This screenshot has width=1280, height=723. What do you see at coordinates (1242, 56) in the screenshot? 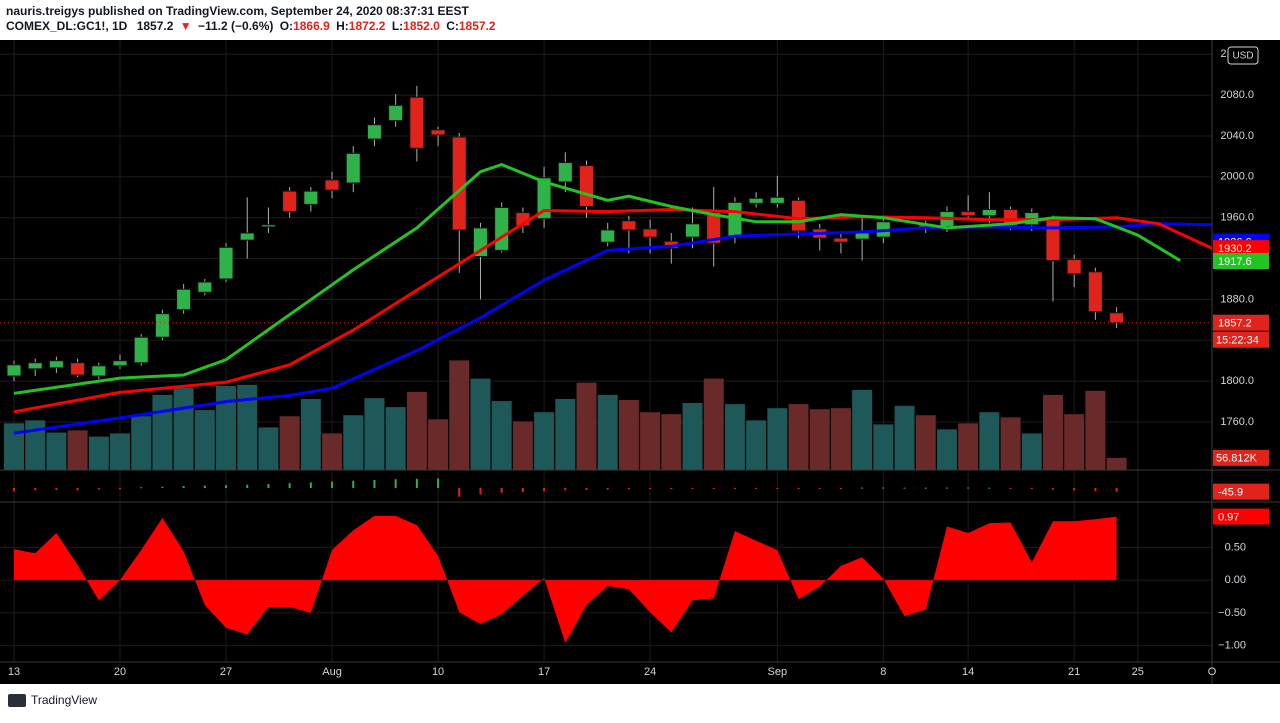
I see `currency-label: USD` at bounding box center [1242, 56].